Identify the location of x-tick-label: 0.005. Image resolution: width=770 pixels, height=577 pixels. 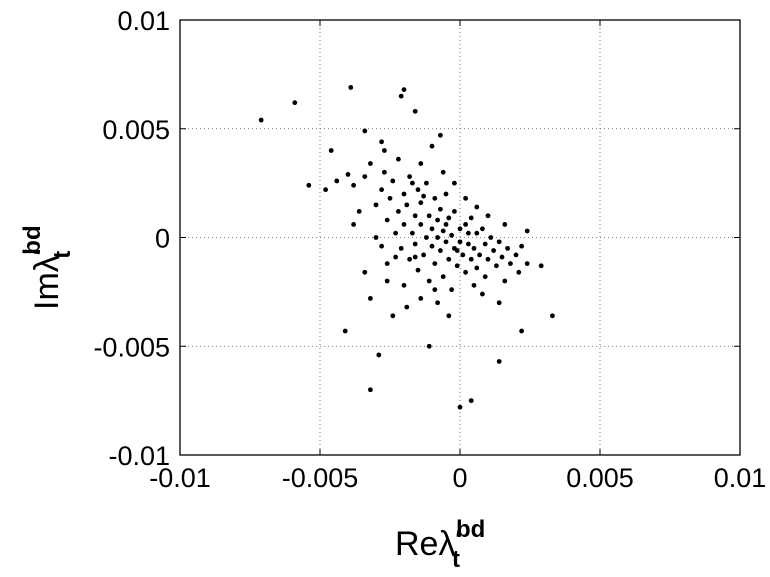
(600, 478).